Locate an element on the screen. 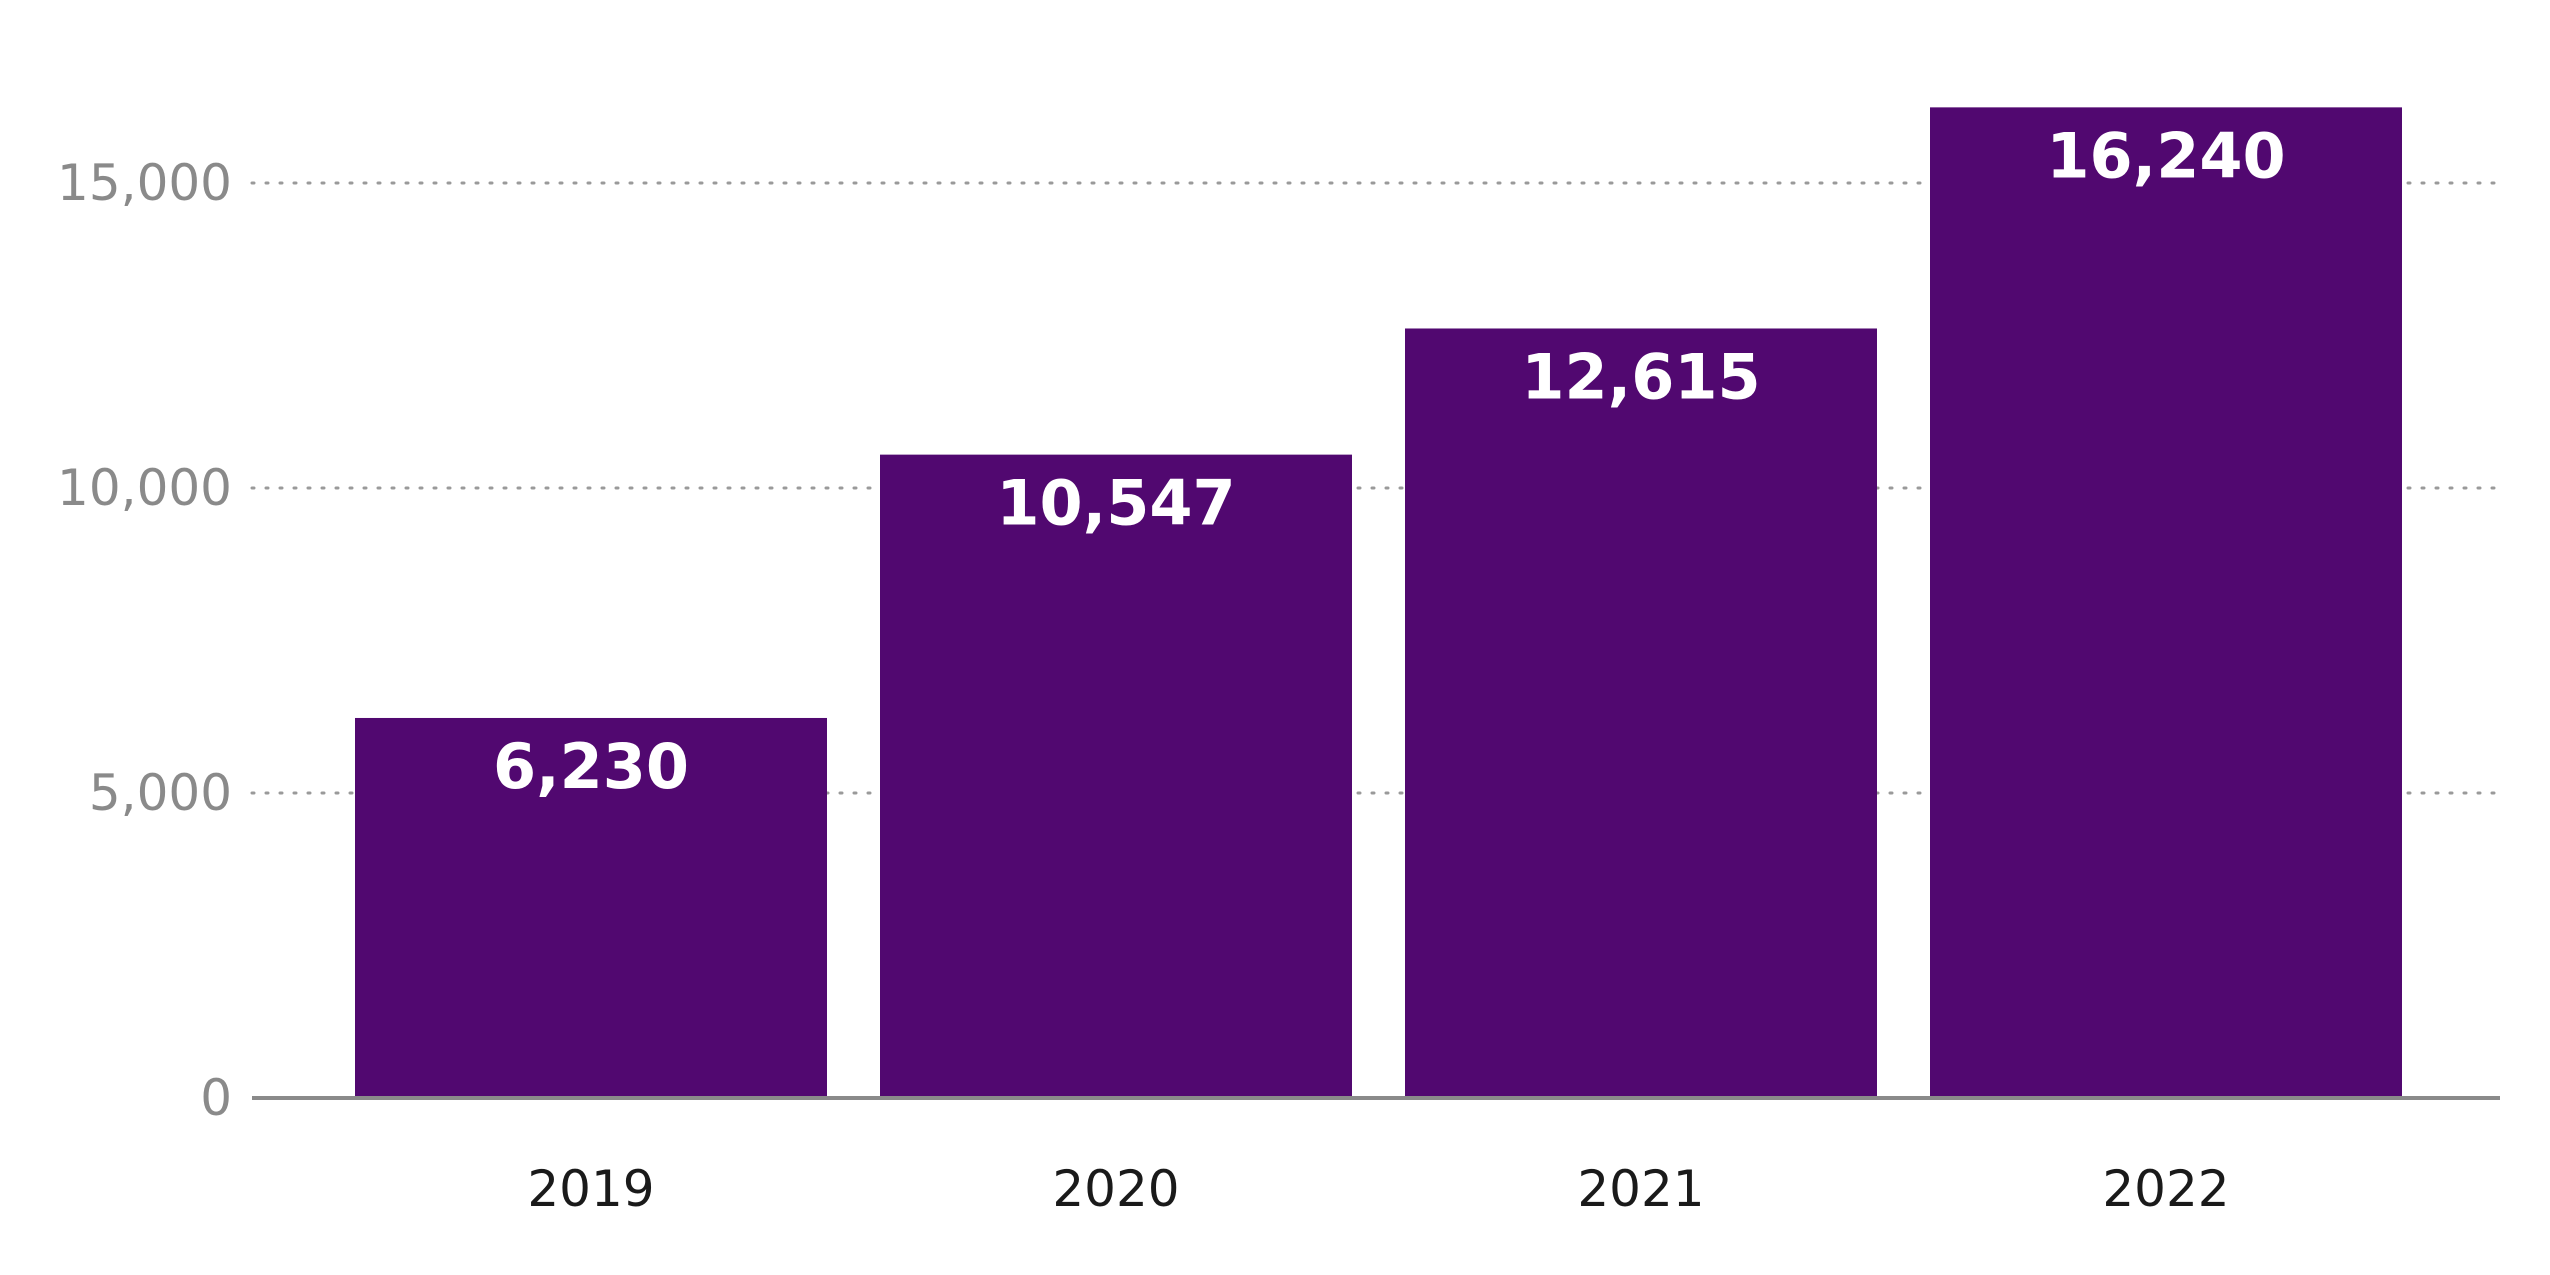  bar-2022 is located at coordinates (2166, 603).